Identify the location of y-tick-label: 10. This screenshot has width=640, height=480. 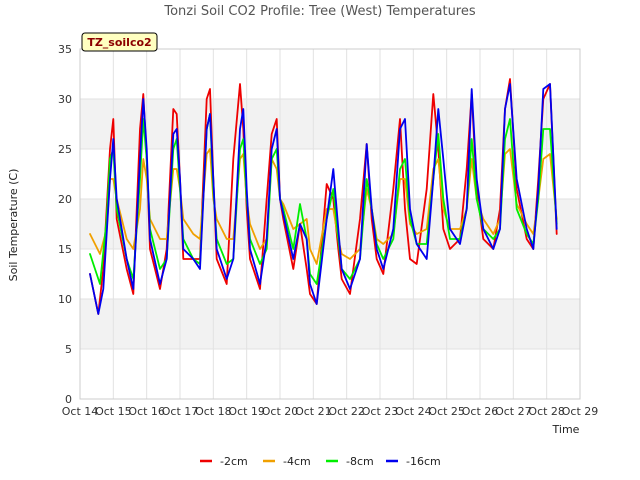
(65, 299).